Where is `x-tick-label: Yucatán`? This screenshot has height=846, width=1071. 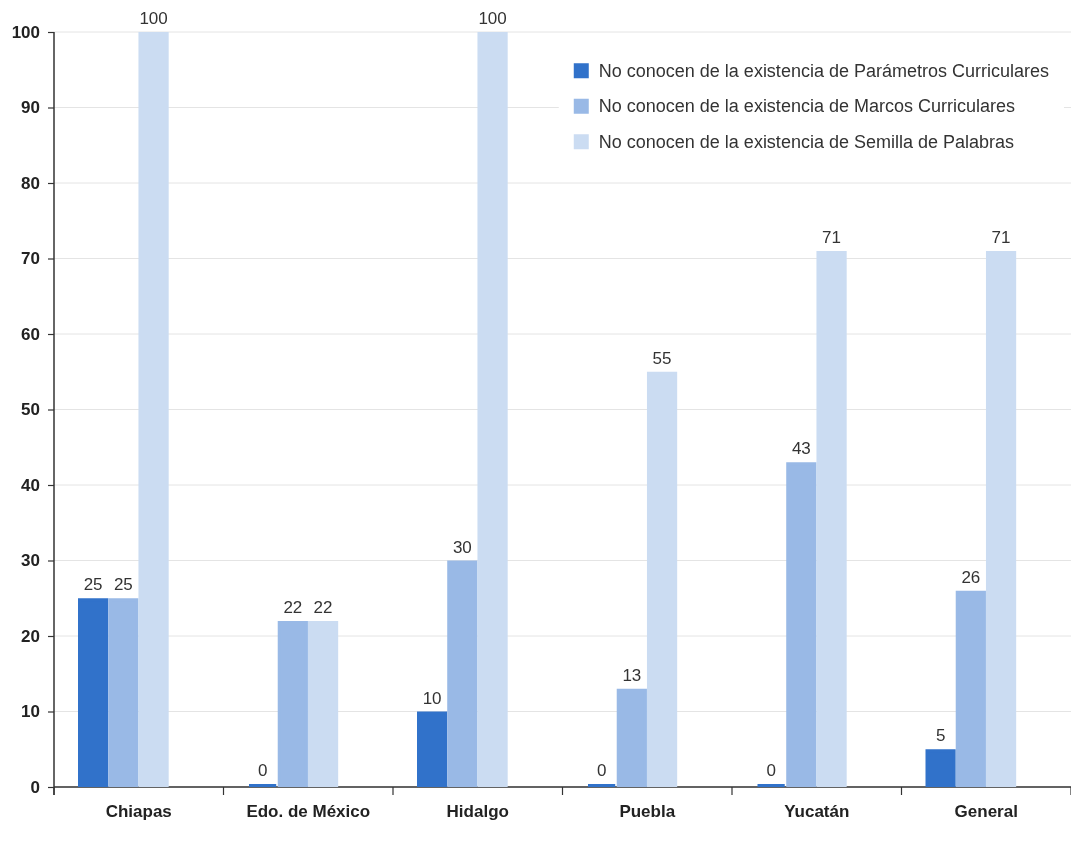
x-tick-label: Yucatán is located at coordinates (817, 812).